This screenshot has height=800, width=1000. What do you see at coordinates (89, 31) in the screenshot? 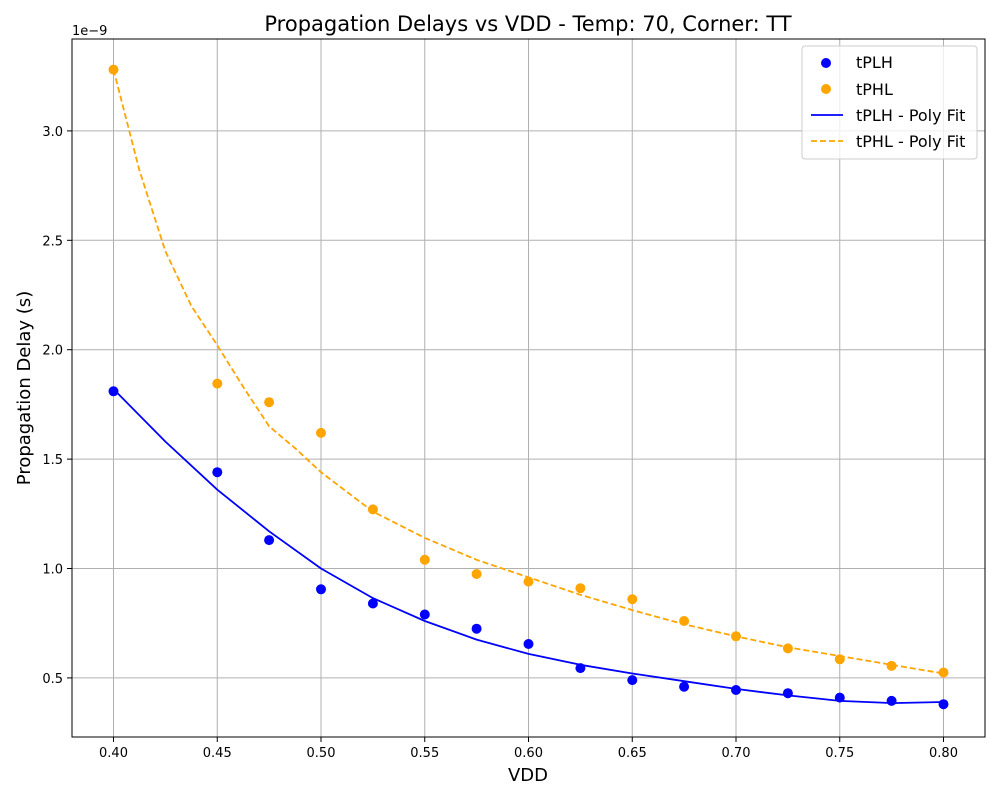
I see `y-offset-label: 1e−9` at bounding box center [89, 31].